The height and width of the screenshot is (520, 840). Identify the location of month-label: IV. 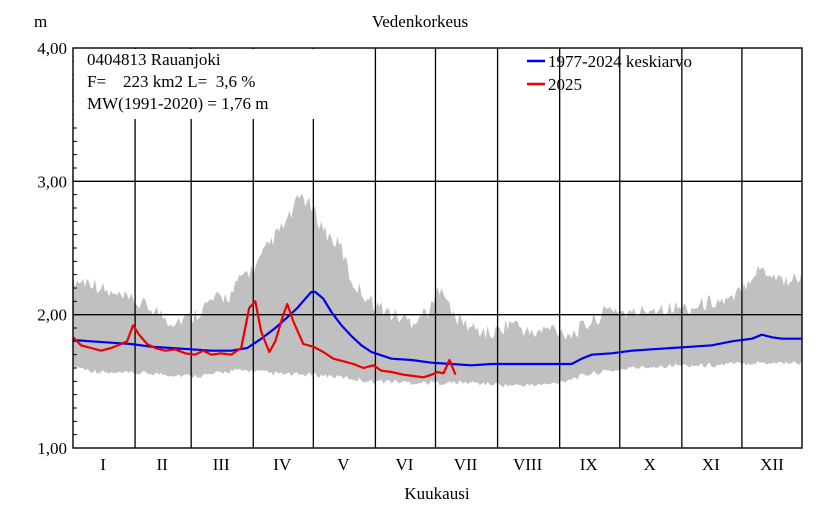
(282, 464).